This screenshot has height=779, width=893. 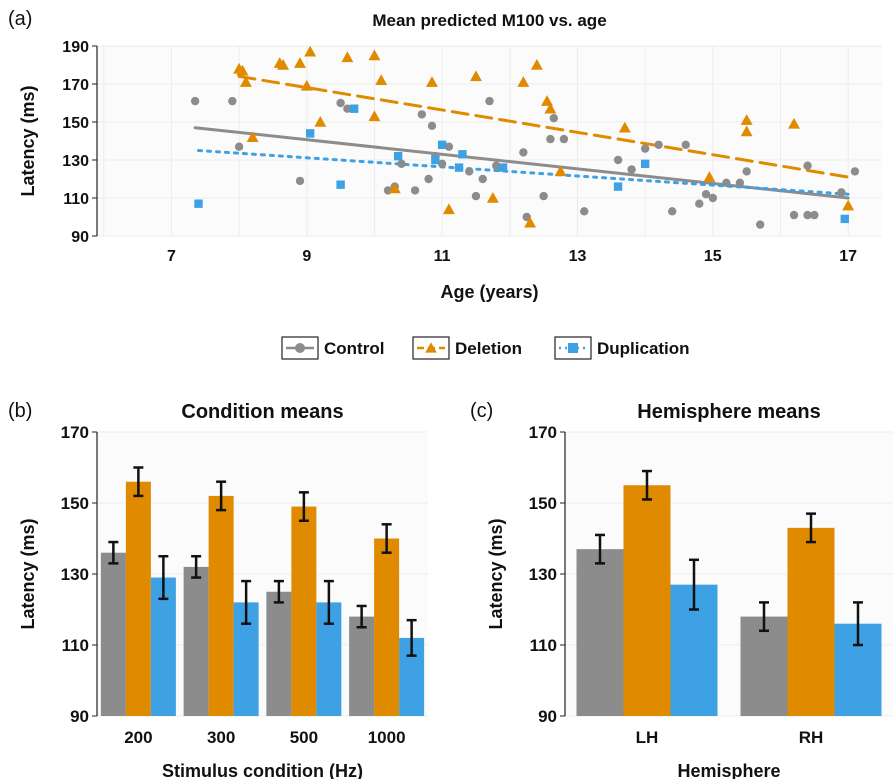 What do you see at coordinates (481, 411) in the screenshot?
I see `panel-letter-c: (c)` at bounding box center [481, 411].